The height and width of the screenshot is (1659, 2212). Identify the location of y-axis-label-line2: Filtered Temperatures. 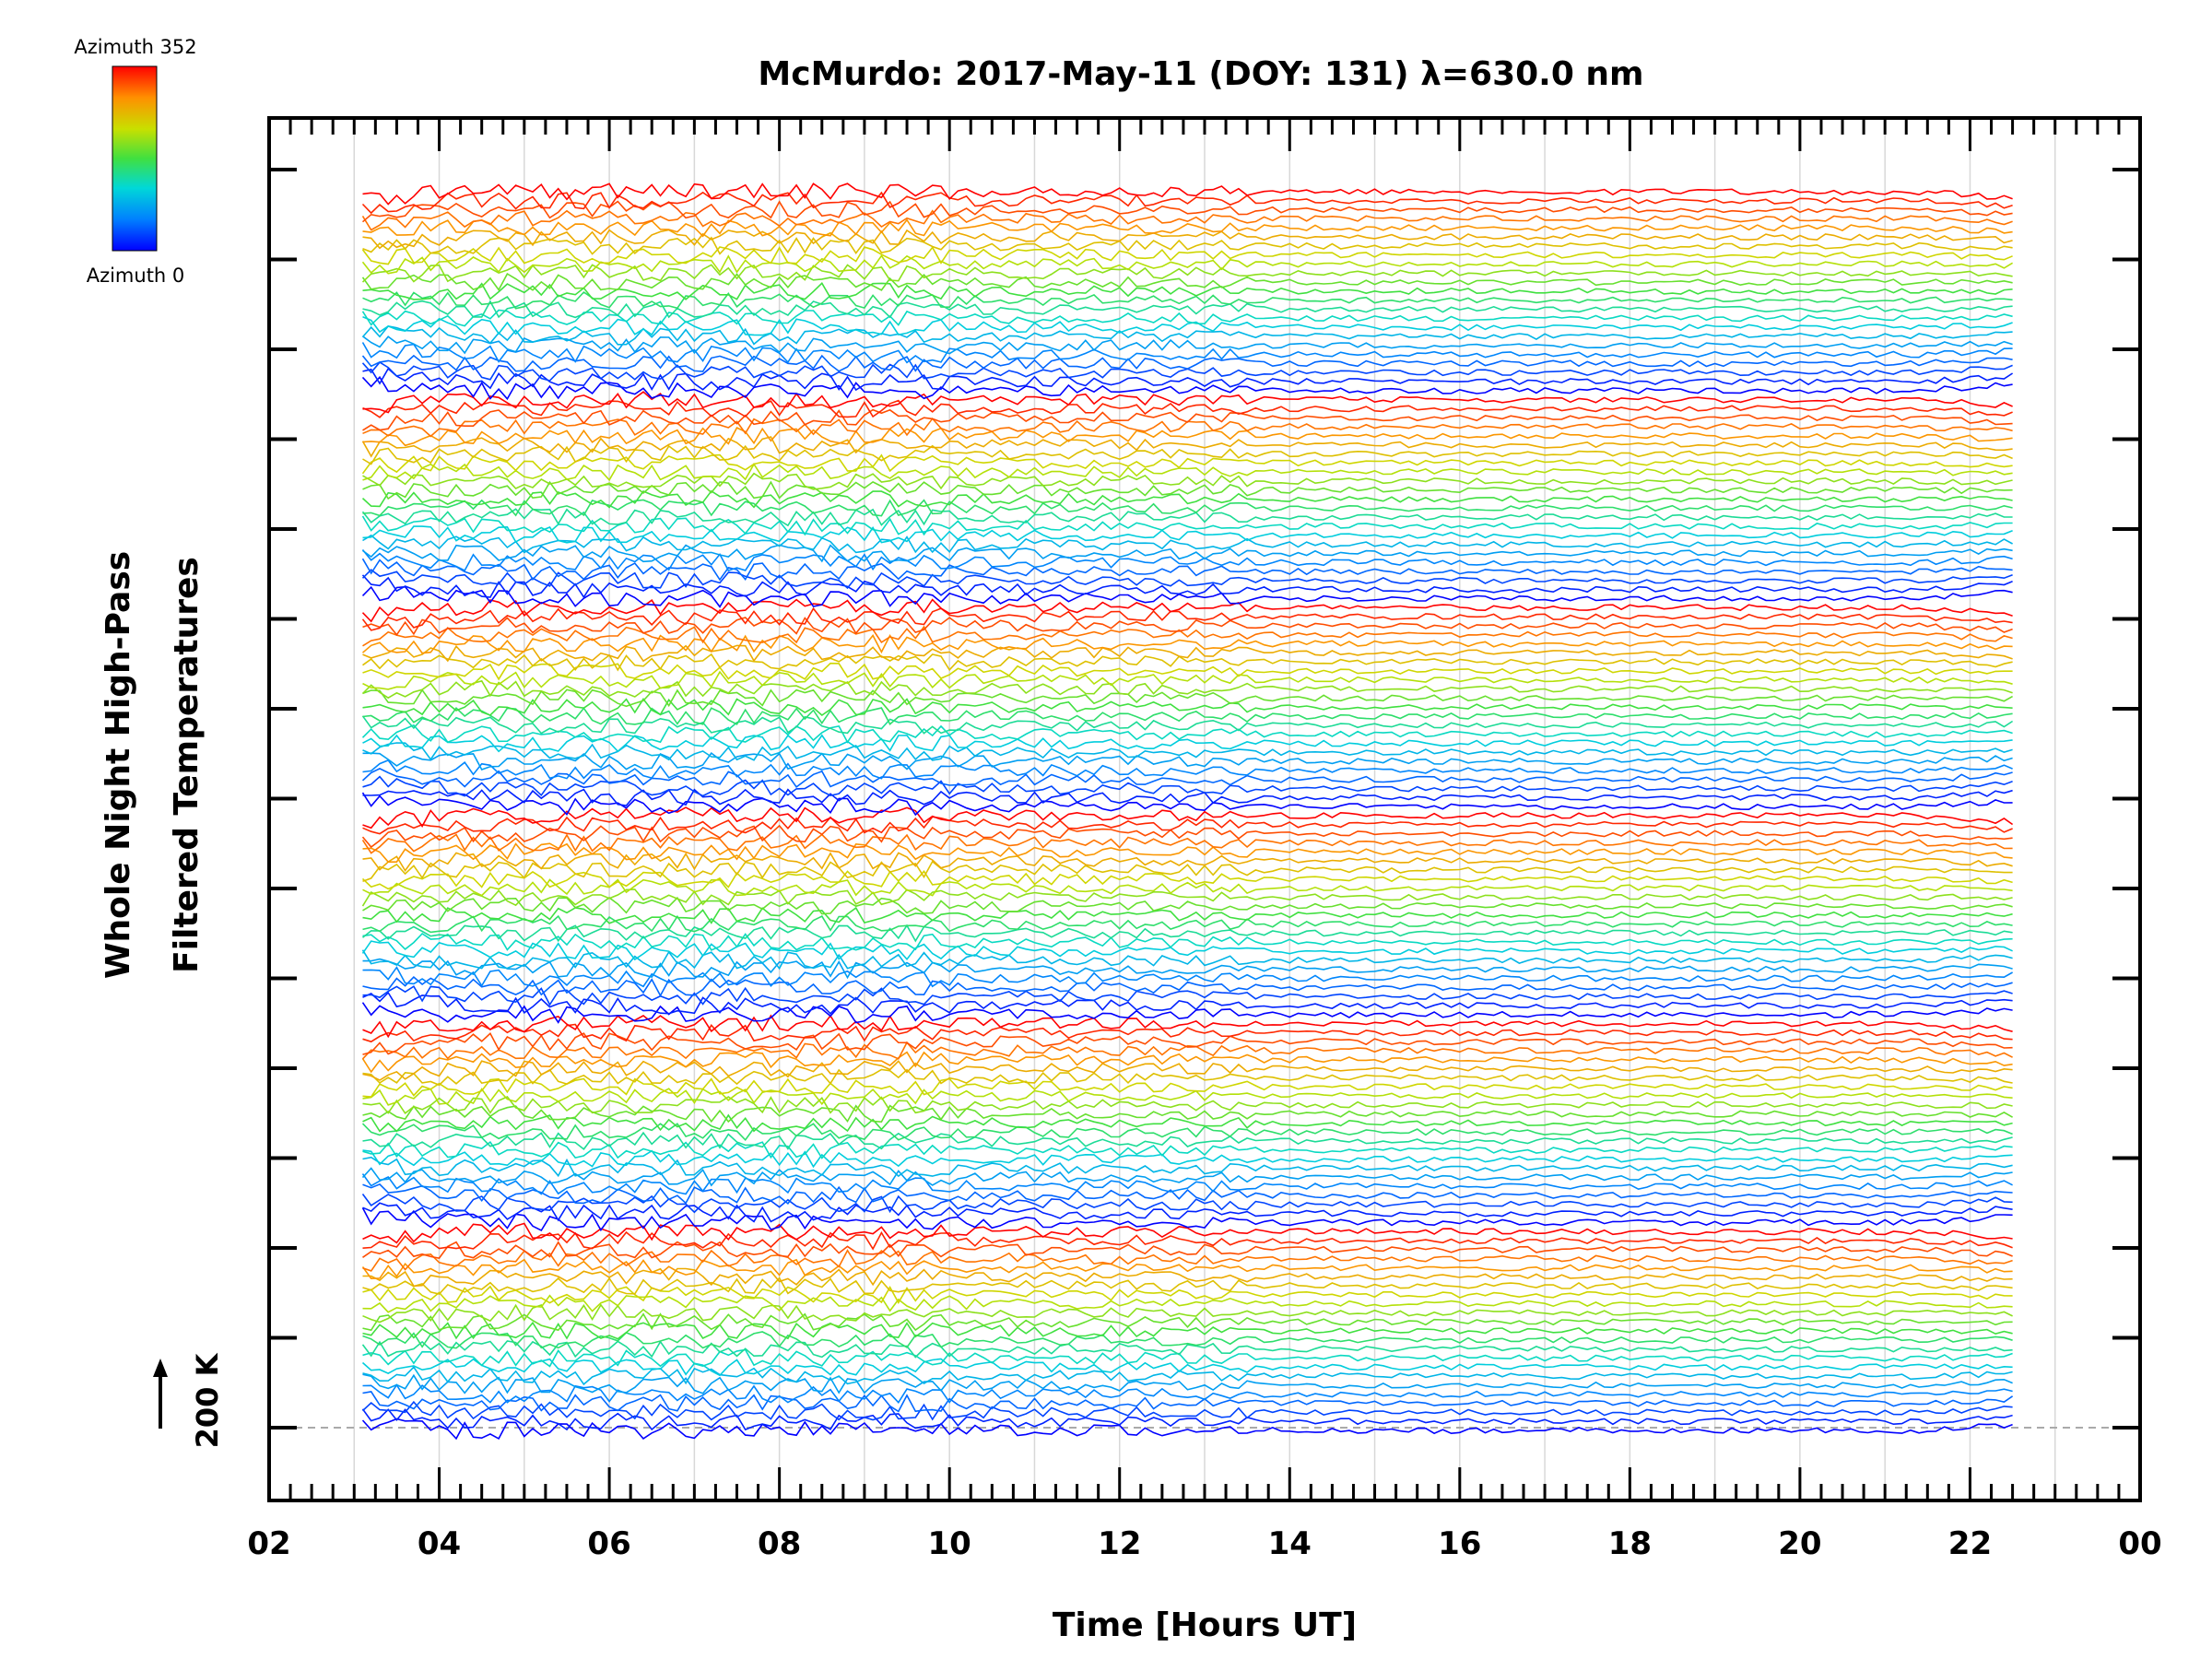
(187, 765).